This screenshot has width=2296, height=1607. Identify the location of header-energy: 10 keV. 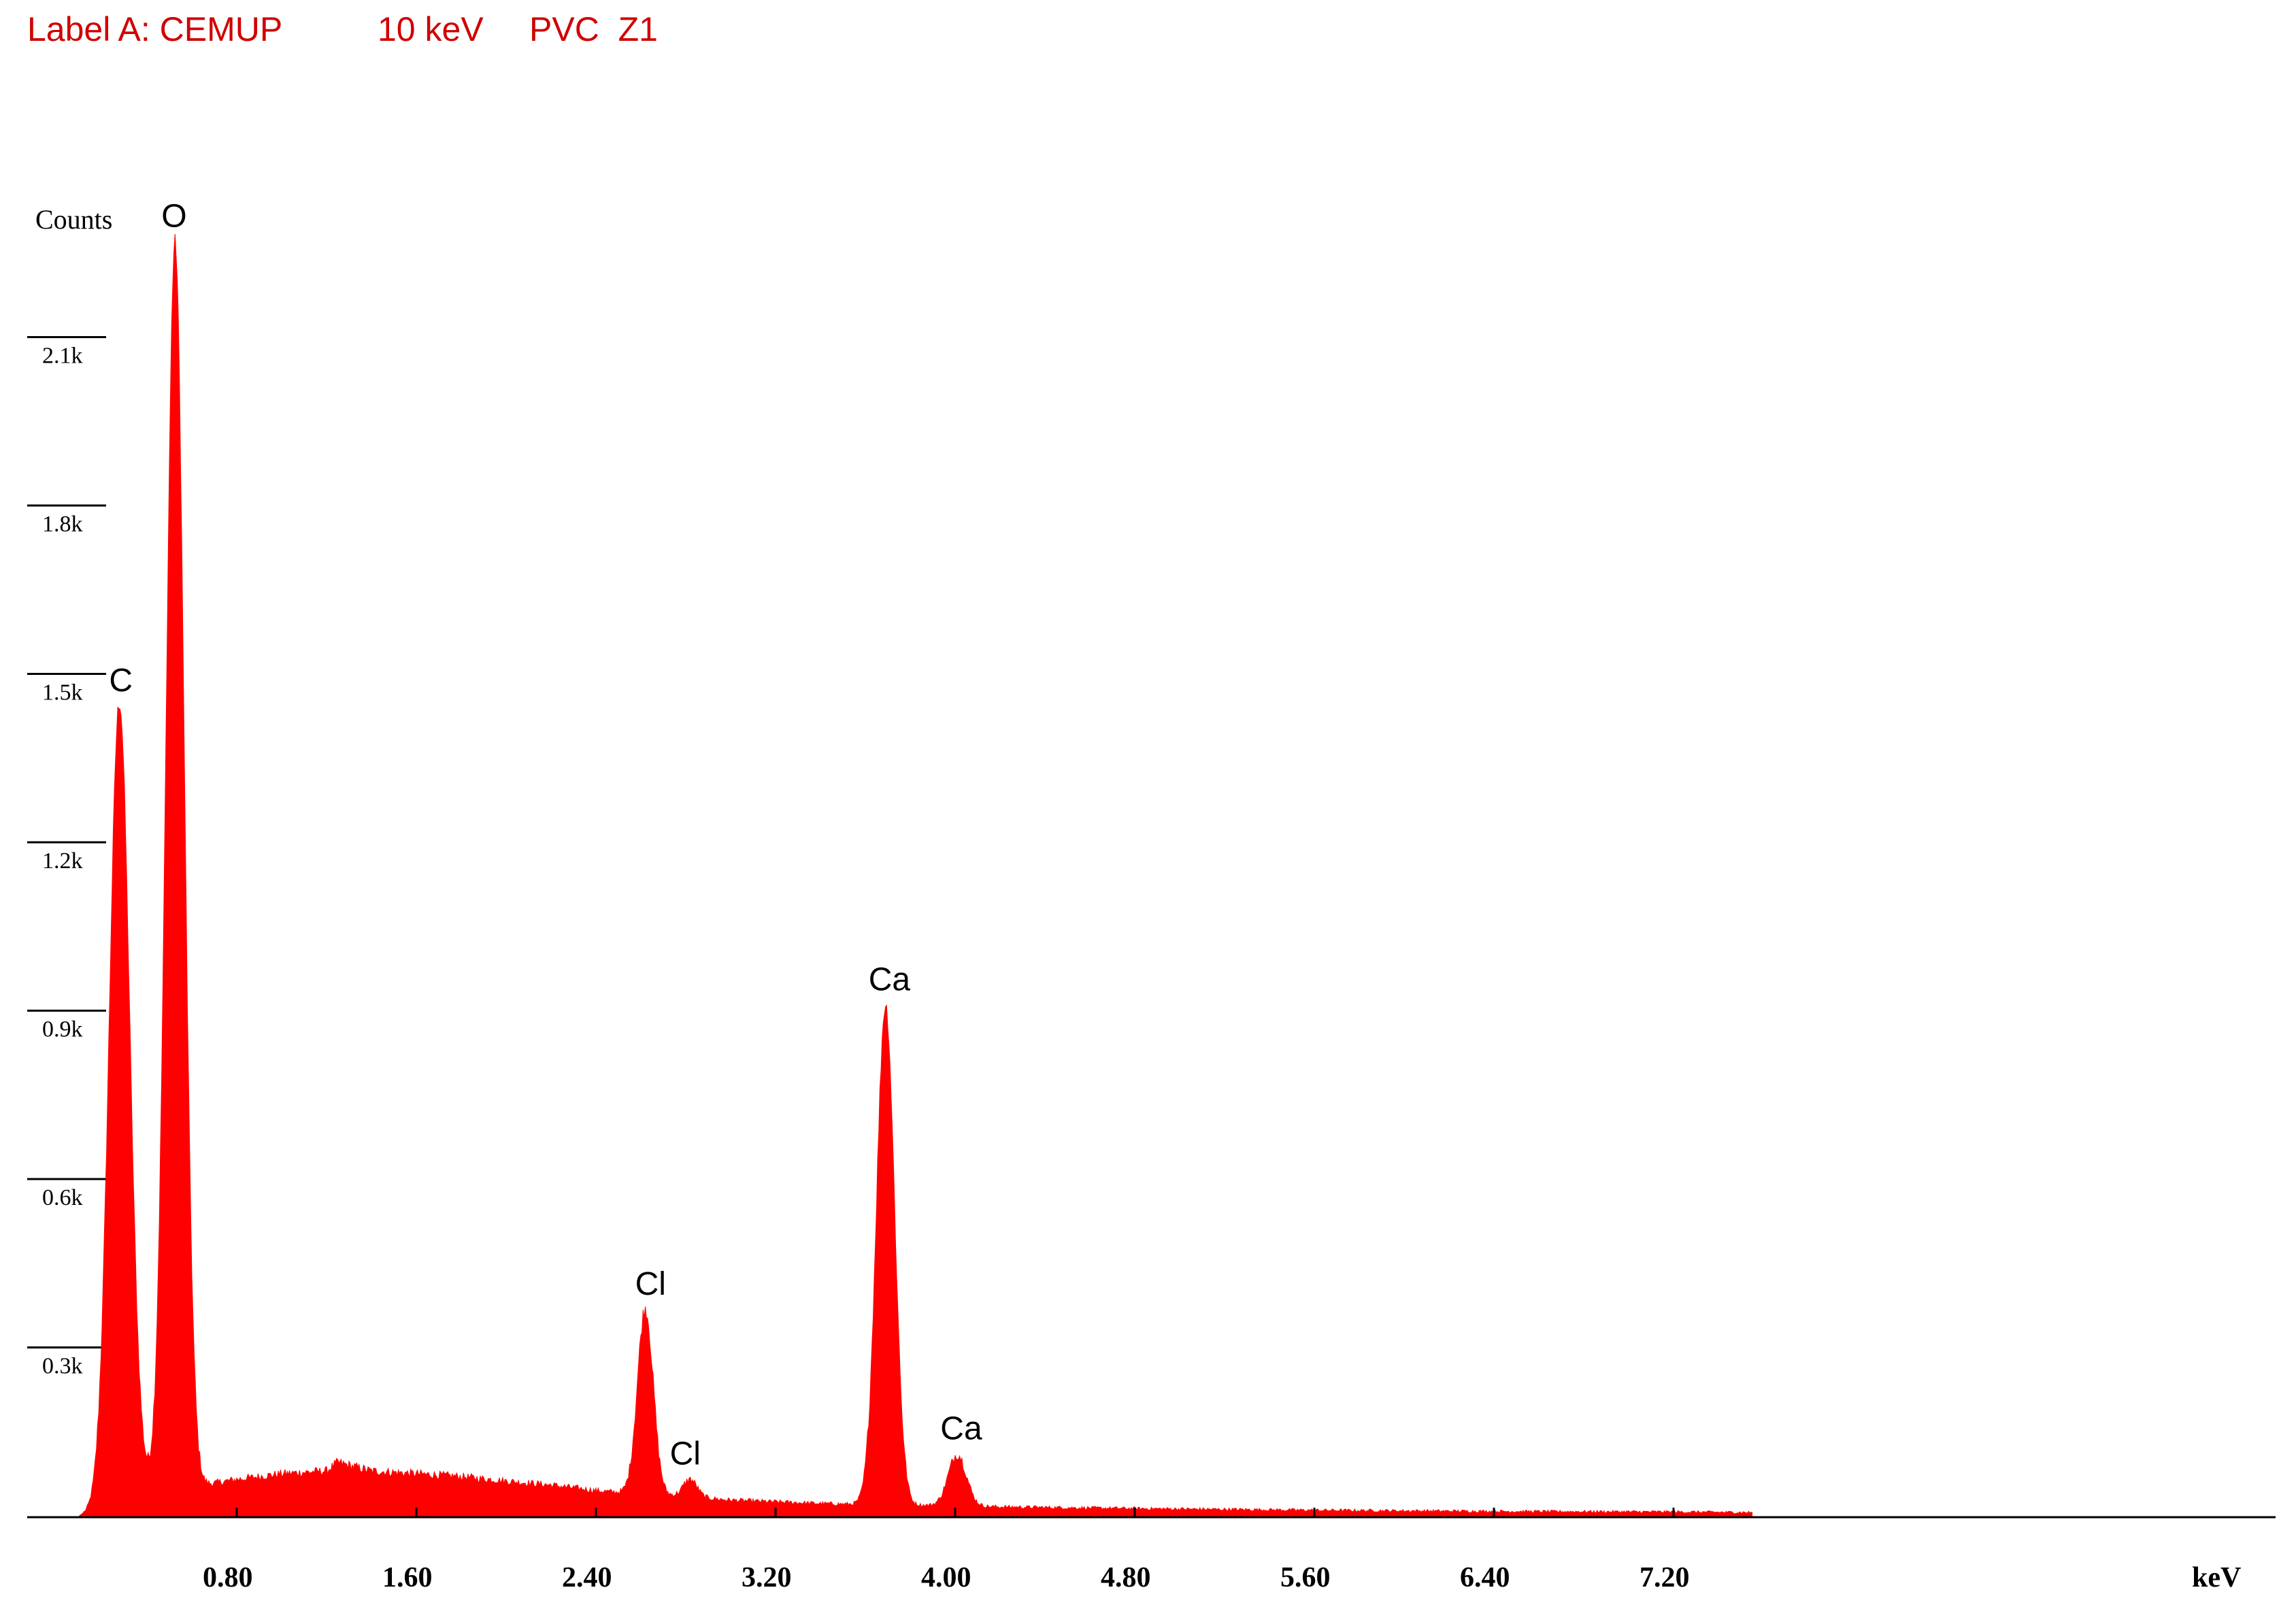
(431, 29).